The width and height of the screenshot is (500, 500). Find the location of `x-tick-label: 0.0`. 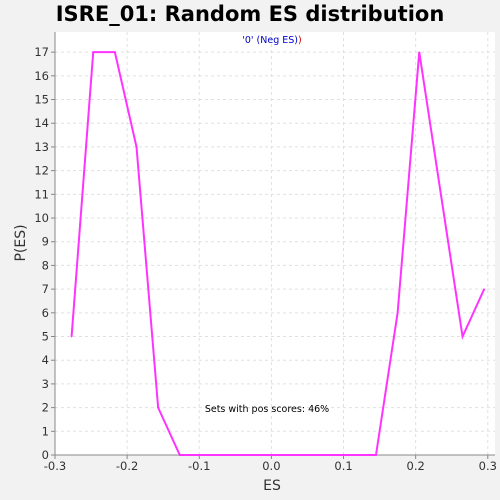

x-tick-label: 0.0 is located at coordinates (271, 466).